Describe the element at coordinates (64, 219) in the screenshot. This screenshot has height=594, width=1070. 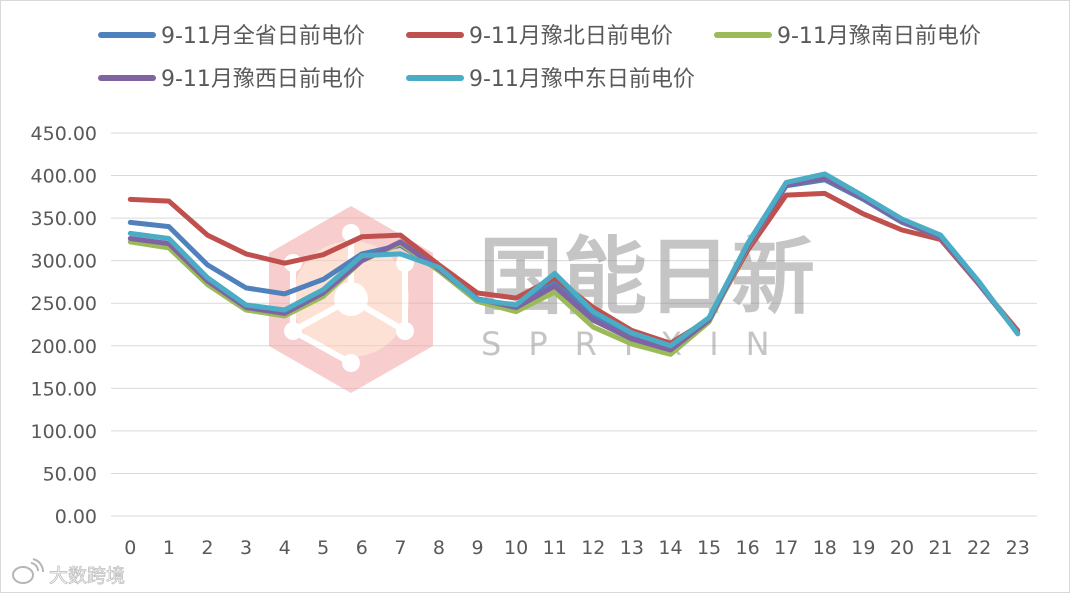
I see `y-tick-label: 350.00` at that location.